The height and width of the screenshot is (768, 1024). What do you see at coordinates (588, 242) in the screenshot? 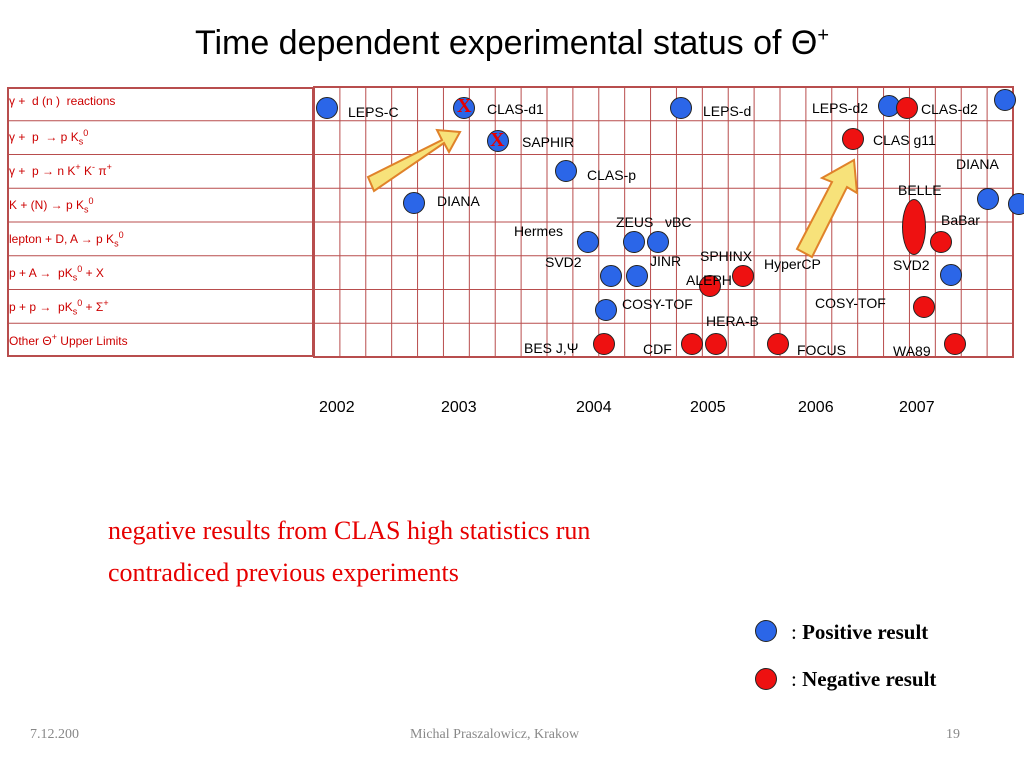
I see `dot-hermes` at bounding box center [588, 242].